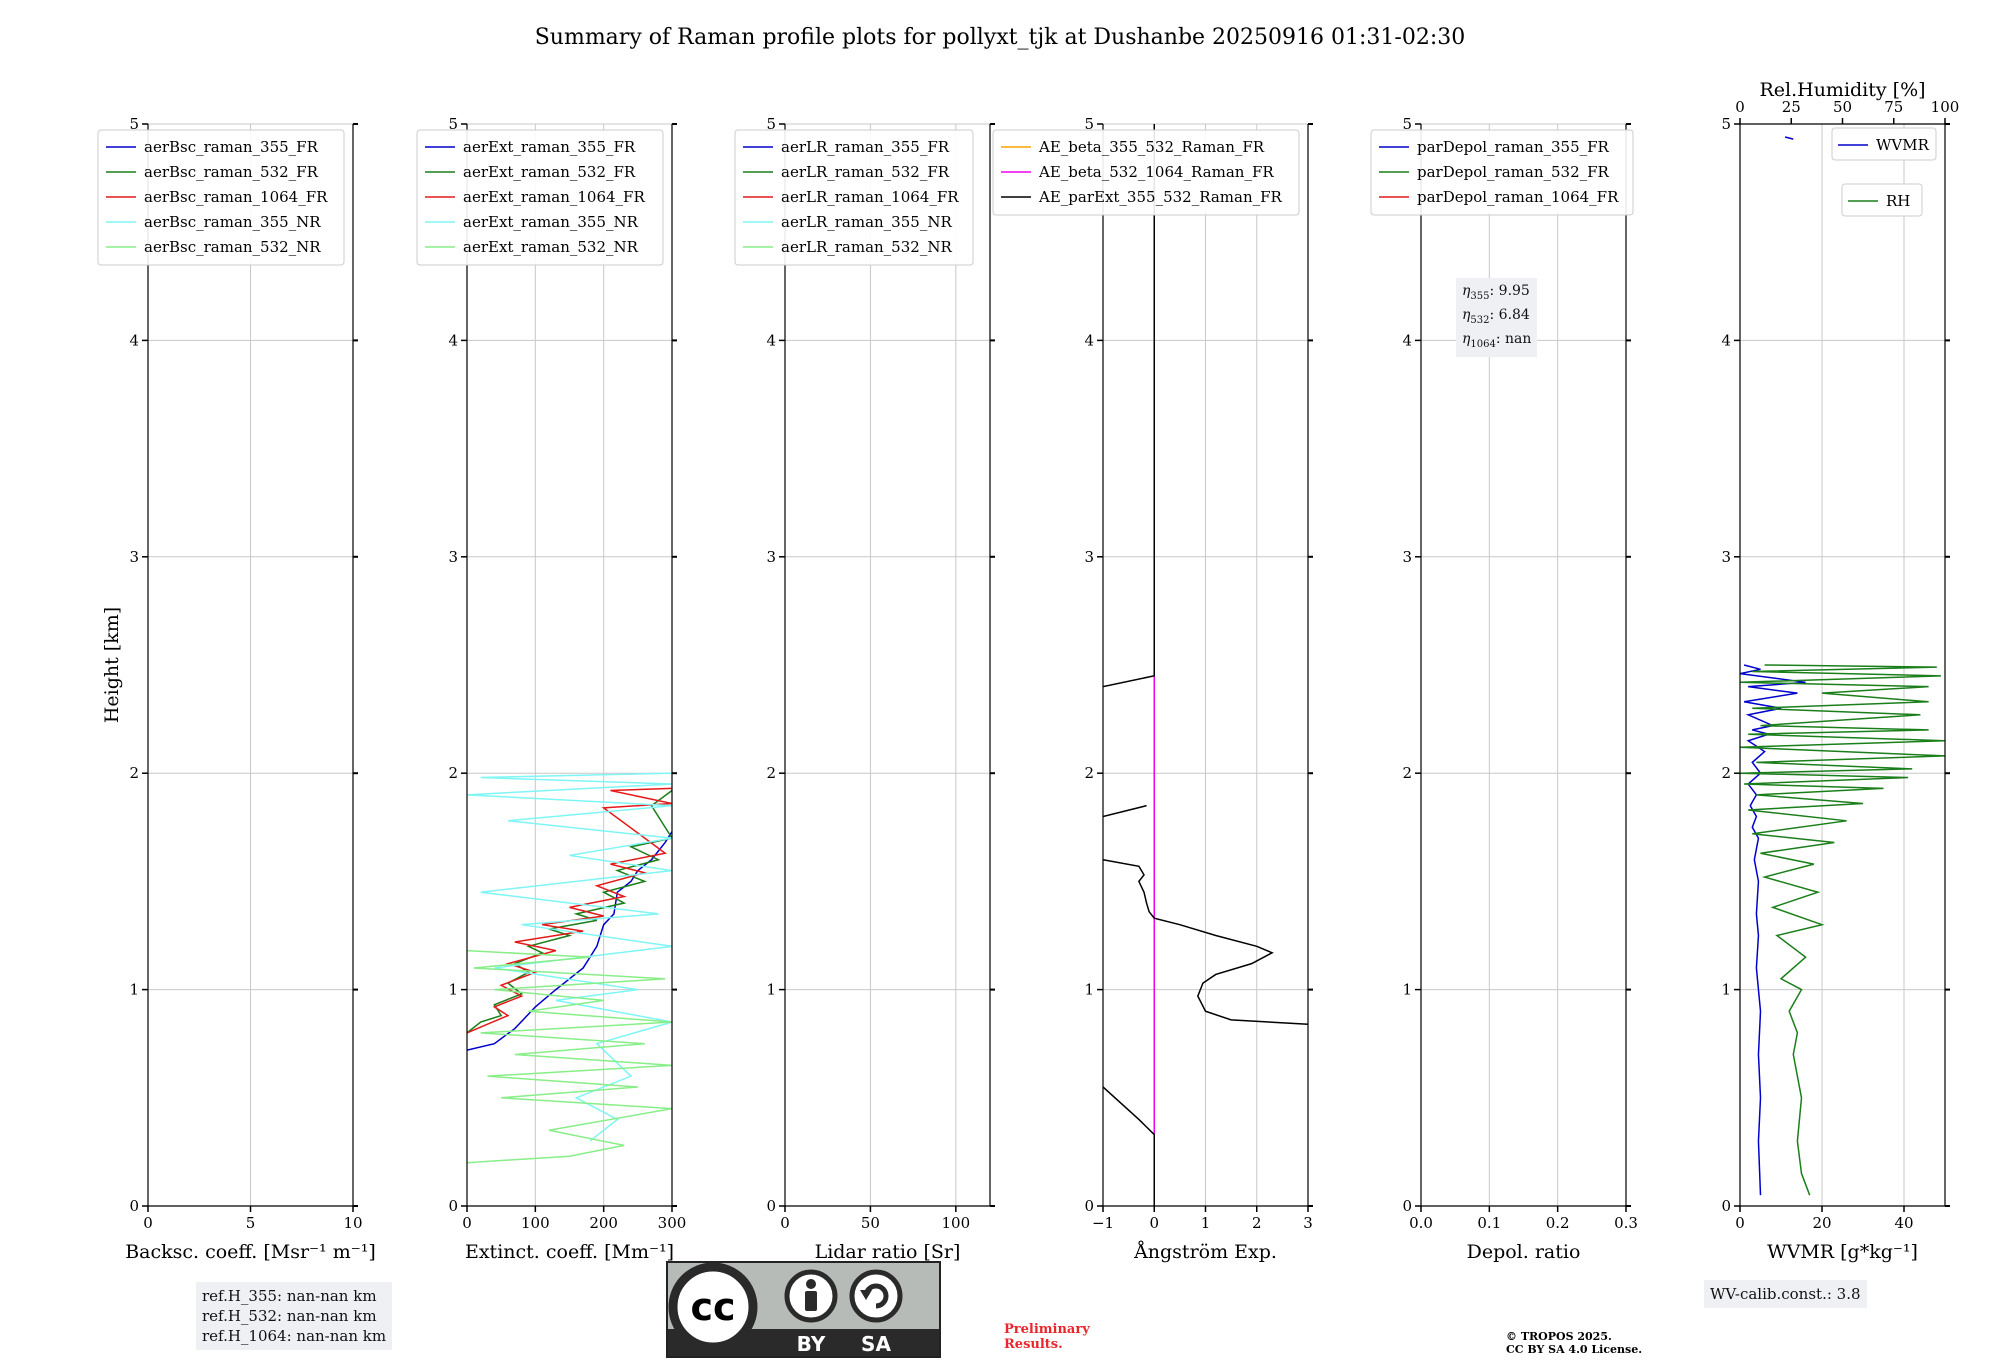  What do you see at coordinates (1103, 1223) in the screenshot?
I see `x-tick-label: −1` at bounding box center [1103, 1223].